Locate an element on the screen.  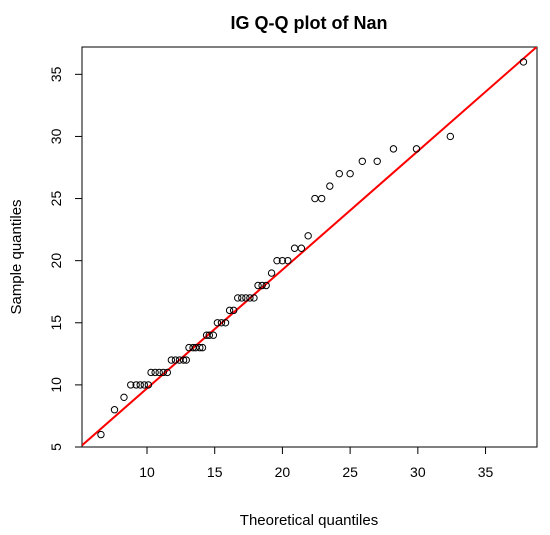
x-tick-label: 15 is located at coordinates (215, 472).